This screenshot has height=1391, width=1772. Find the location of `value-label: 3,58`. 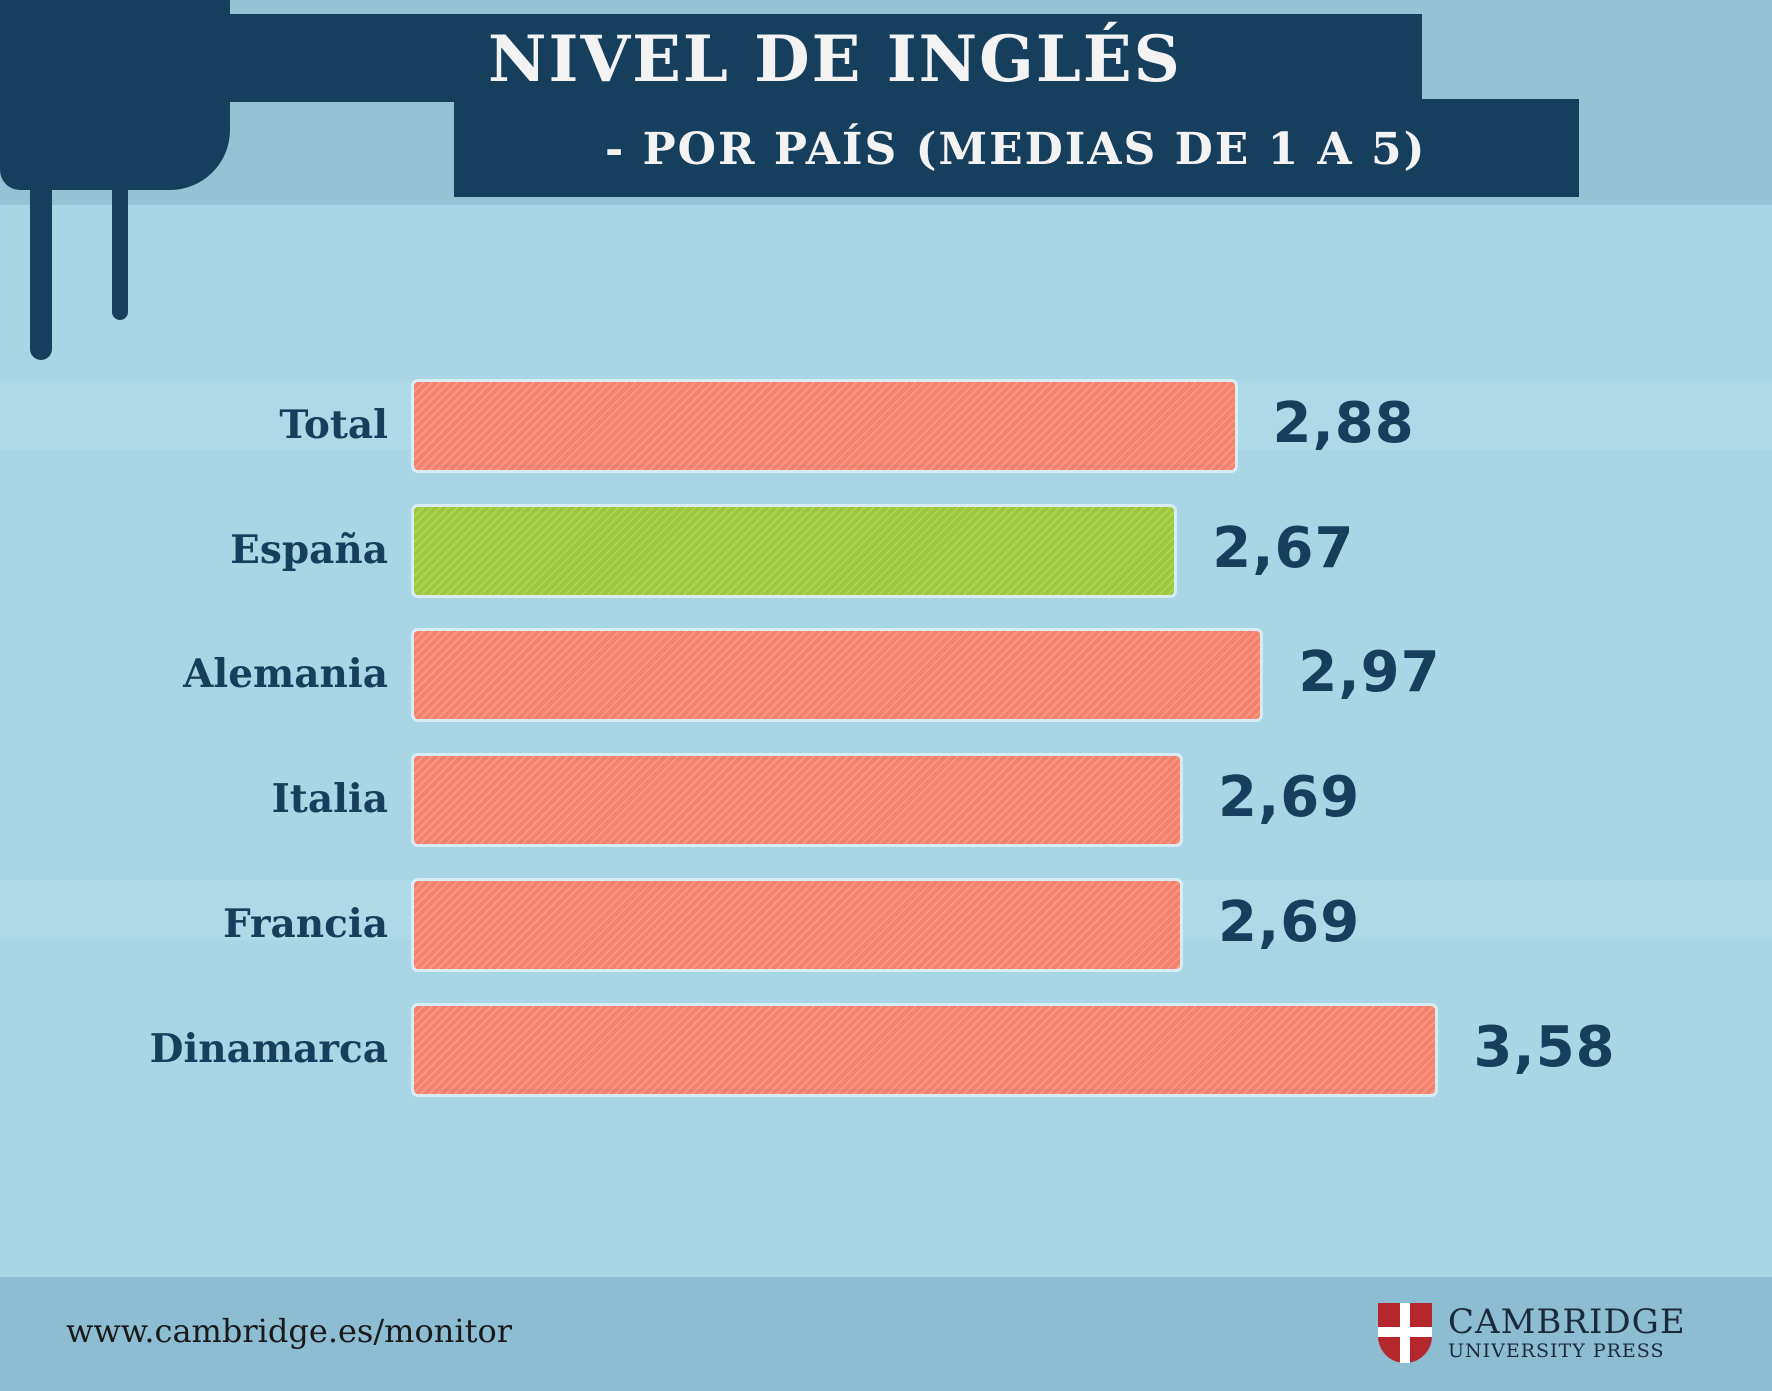

value-label: 3,58 is located at coordinates (1544, 1047).